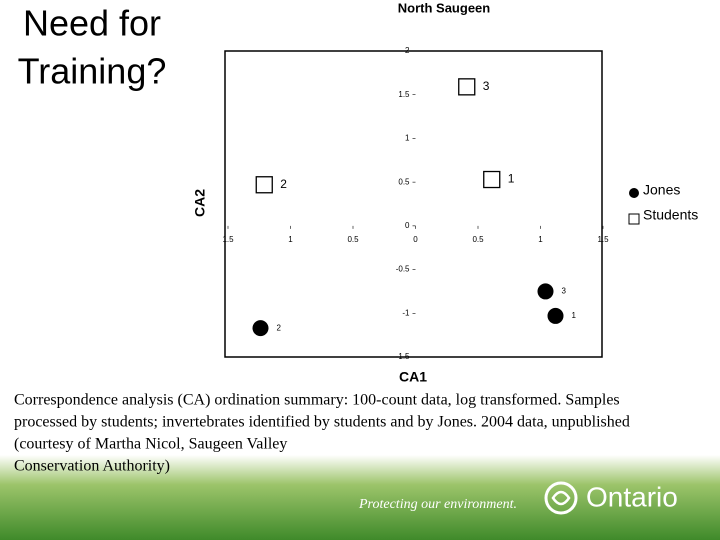 This screenshot has width=720, height=540. What do you see at coordinates (92, 23) in the screenshot?
I see `slide-title: Need for` at bounding box center [92, 23].